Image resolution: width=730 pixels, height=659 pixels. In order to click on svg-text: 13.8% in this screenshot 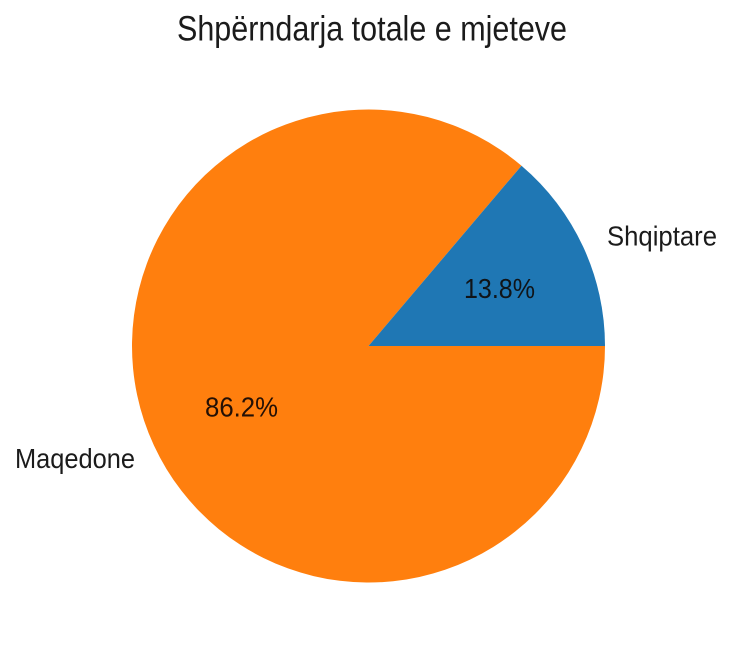, I will do `click(499, 288)`.